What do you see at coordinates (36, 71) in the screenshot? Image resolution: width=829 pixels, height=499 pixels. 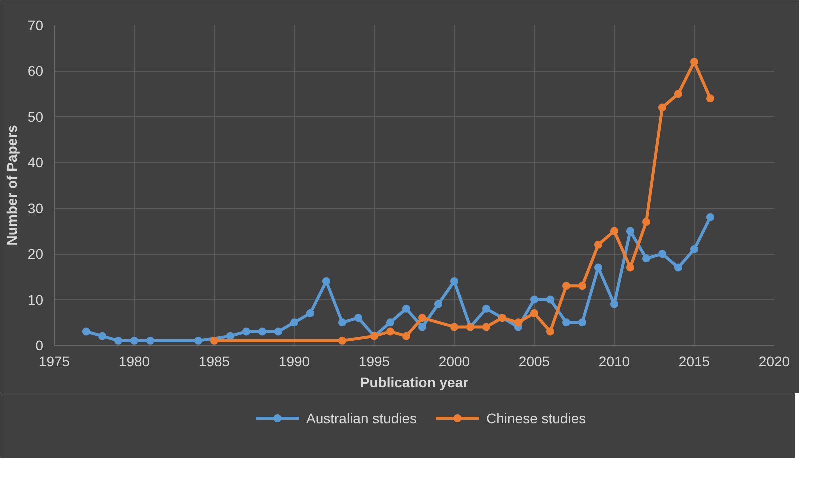 I see `y-tick-label: 60` at bounding box center [36, 71].